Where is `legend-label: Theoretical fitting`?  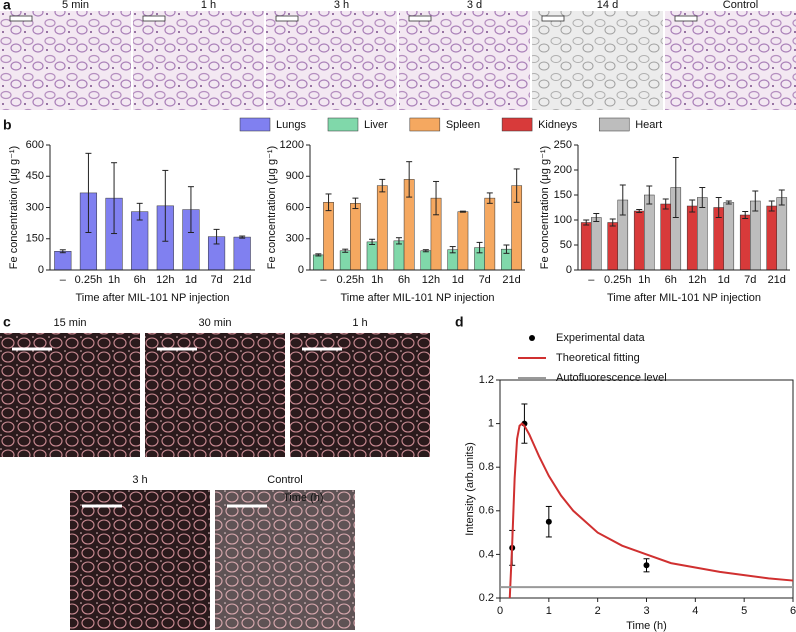 legend-label: Theoretical fitting is located at coordinates (598, 358).